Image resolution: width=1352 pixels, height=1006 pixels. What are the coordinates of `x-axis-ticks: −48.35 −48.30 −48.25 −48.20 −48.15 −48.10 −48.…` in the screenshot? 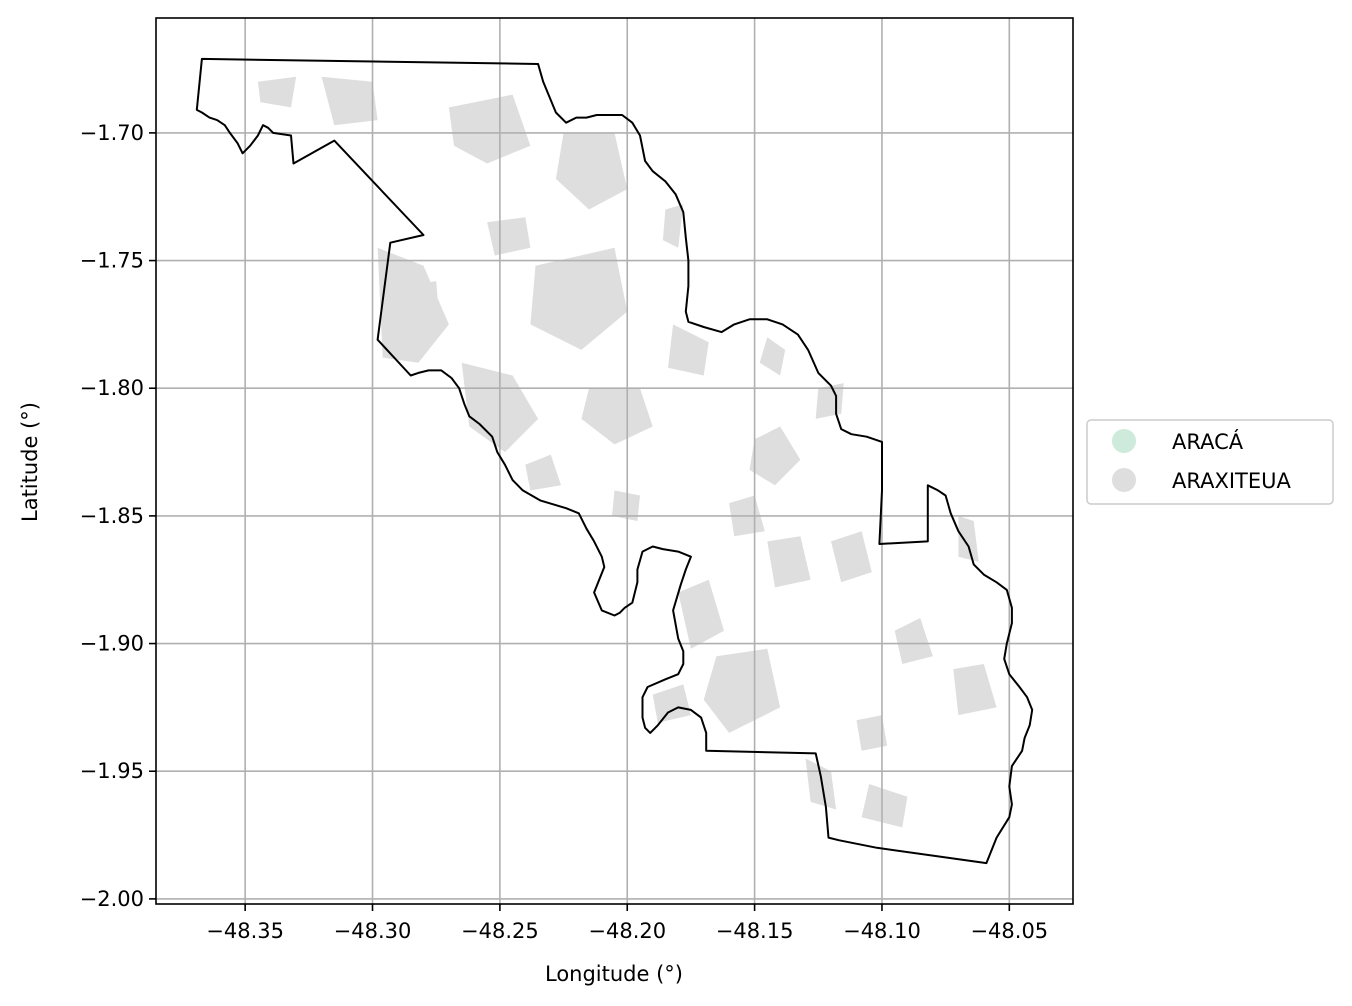 It's located at (627, 923).